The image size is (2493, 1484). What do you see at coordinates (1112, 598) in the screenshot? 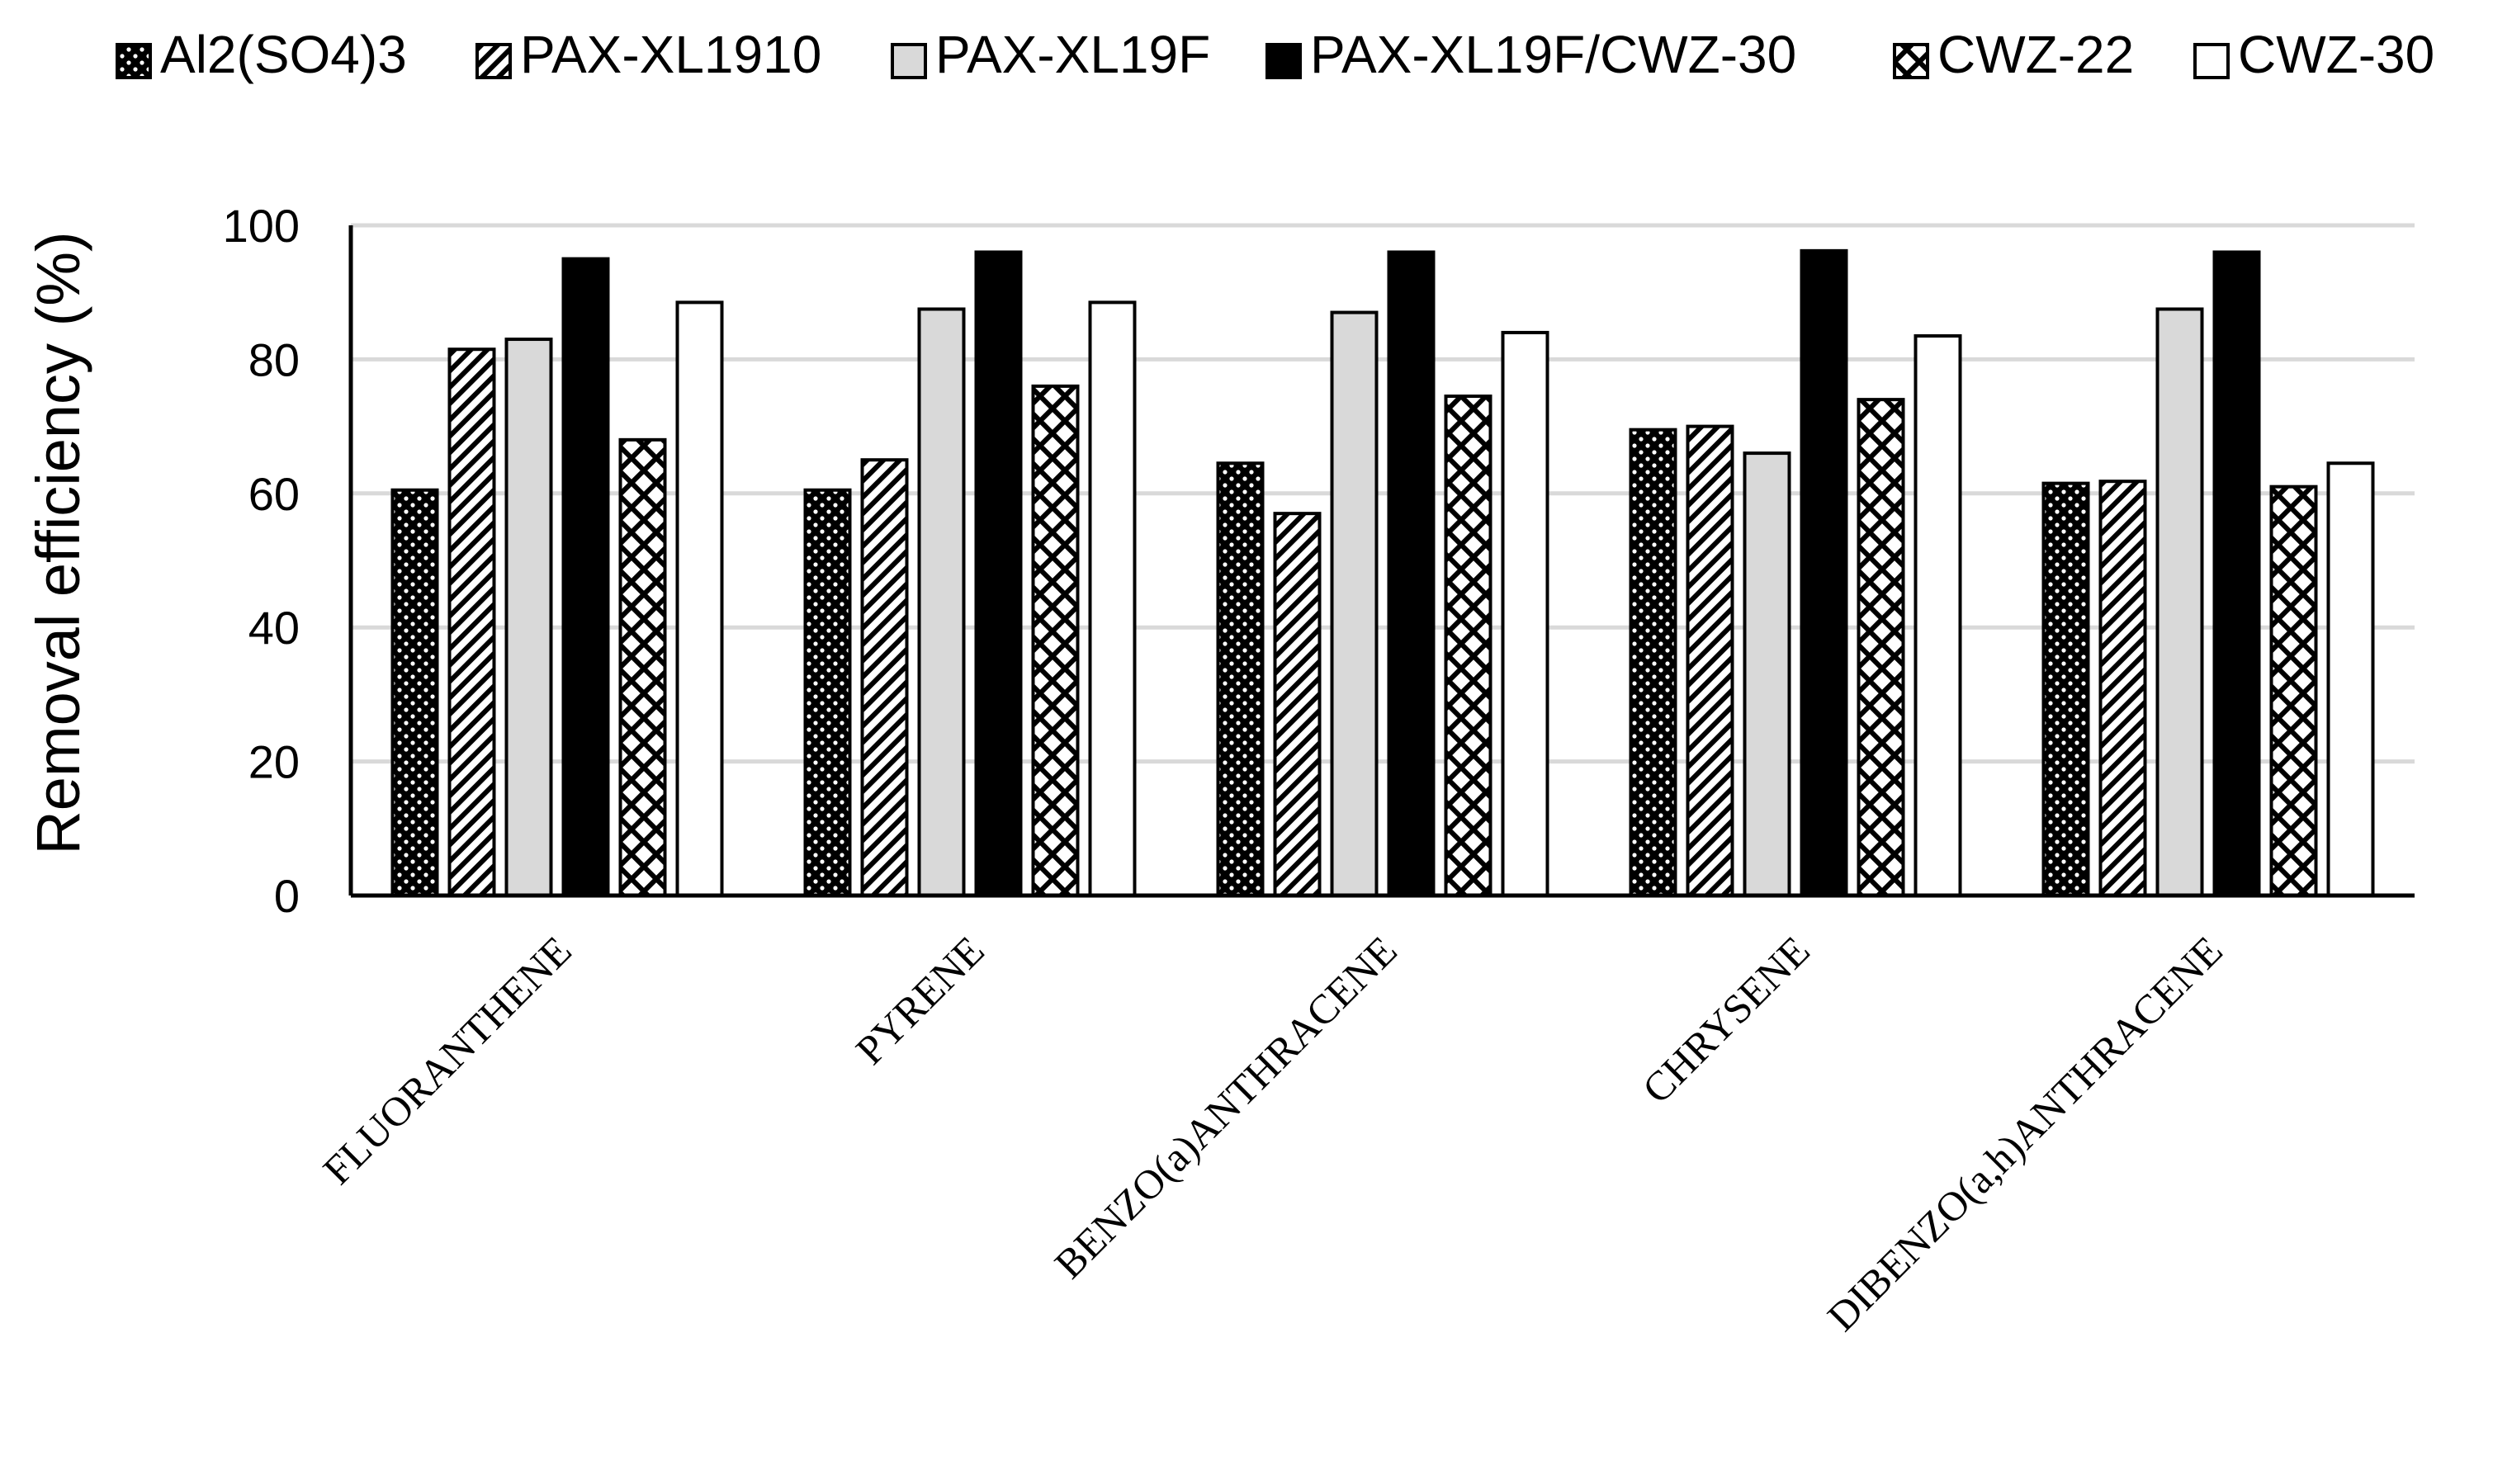
I see `bar-cwz-30-pyrene` at bounding box center [1112, 598].